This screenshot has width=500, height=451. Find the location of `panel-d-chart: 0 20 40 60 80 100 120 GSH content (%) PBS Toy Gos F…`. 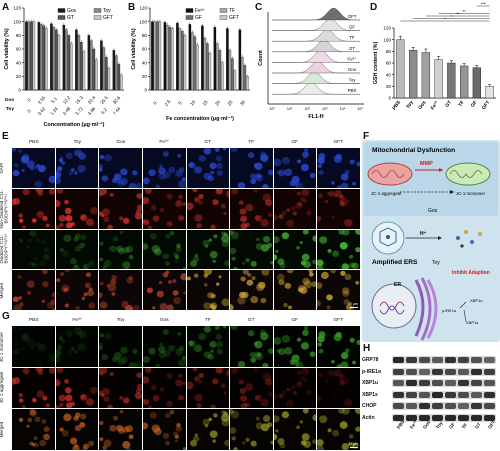

panel-d-chart: 0 20 40 60 80 100 120 GSH content (%) PBS Toy Gos F… is located at coordinates (434, 56).